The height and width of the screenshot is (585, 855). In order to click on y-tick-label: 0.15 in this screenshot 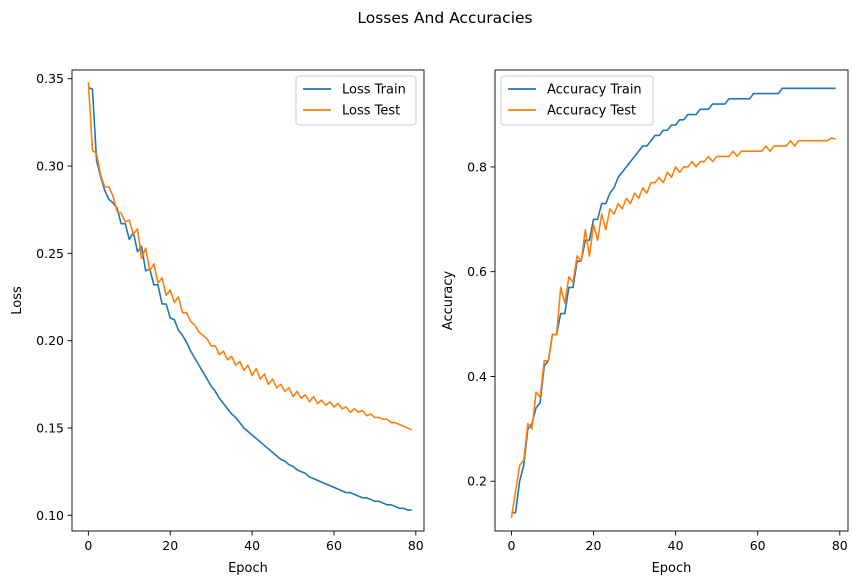, I will do `click(50, 427)`.